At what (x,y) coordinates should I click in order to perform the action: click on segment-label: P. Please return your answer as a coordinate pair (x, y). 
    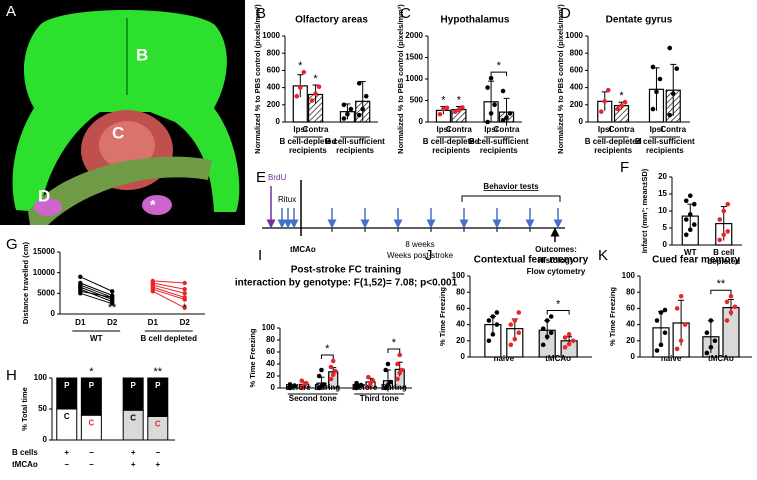
    Looking at the image, I should click on (92, 385).